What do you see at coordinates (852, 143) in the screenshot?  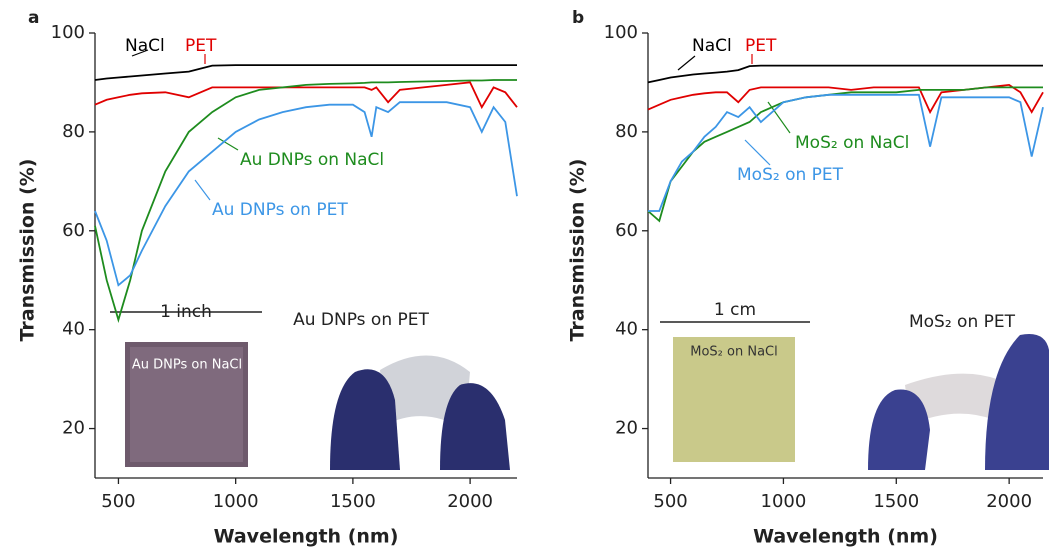 I see `series-label: MoS₂ on NaCl` at bounding box center [852, 143].